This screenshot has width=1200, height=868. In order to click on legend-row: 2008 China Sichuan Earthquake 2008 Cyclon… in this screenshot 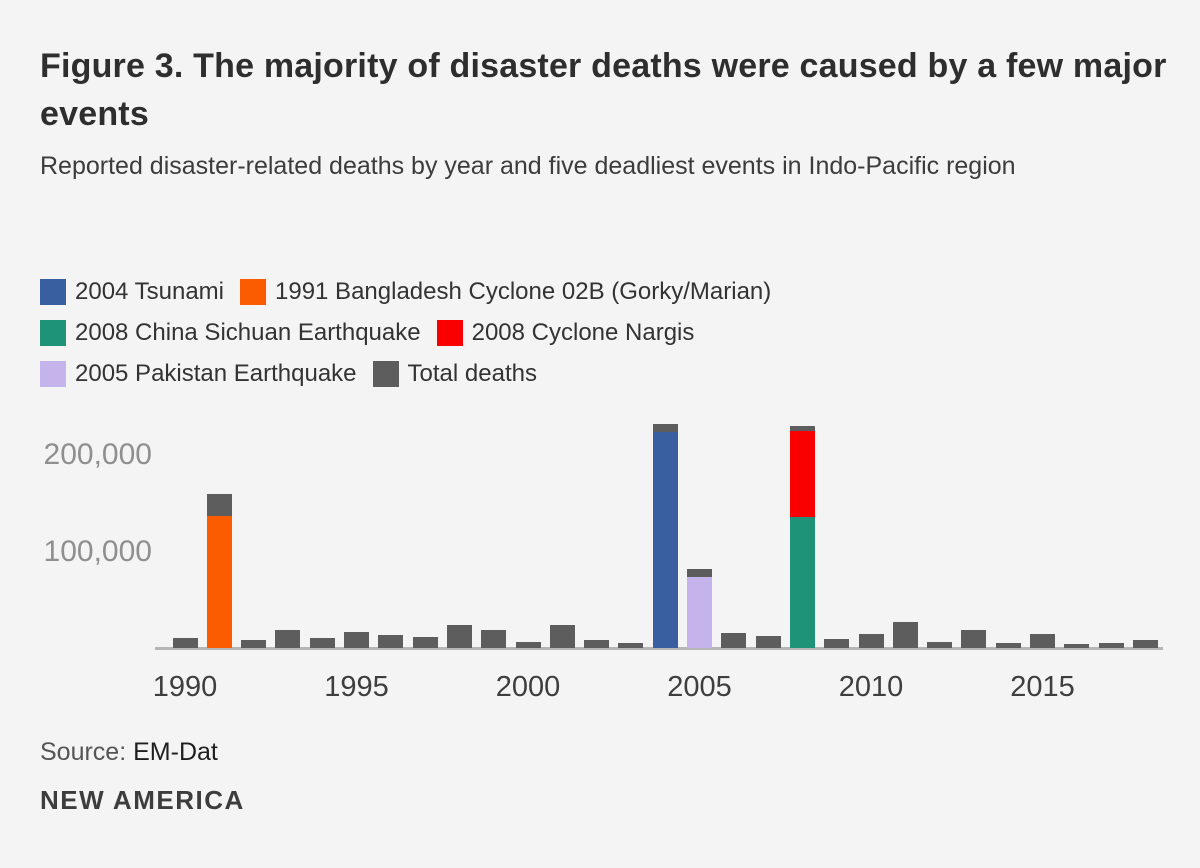, I will do `click(405, 333)`.